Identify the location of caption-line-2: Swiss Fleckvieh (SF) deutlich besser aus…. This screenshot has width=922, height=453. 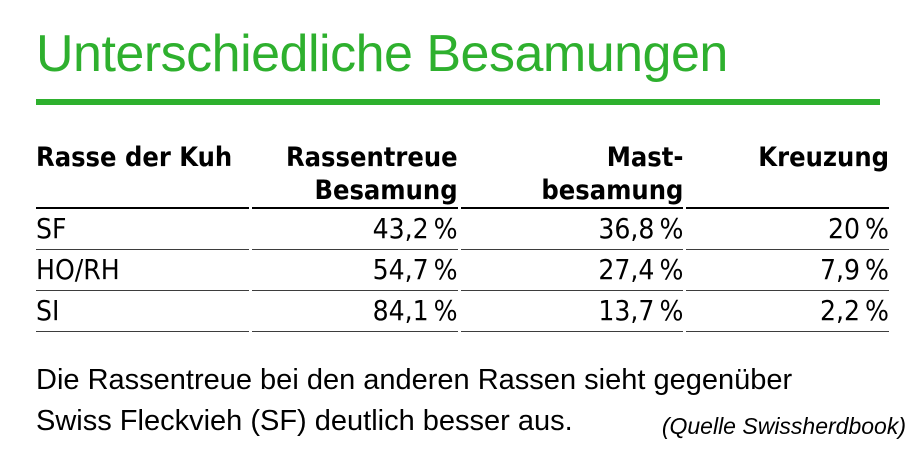
(304, 421).